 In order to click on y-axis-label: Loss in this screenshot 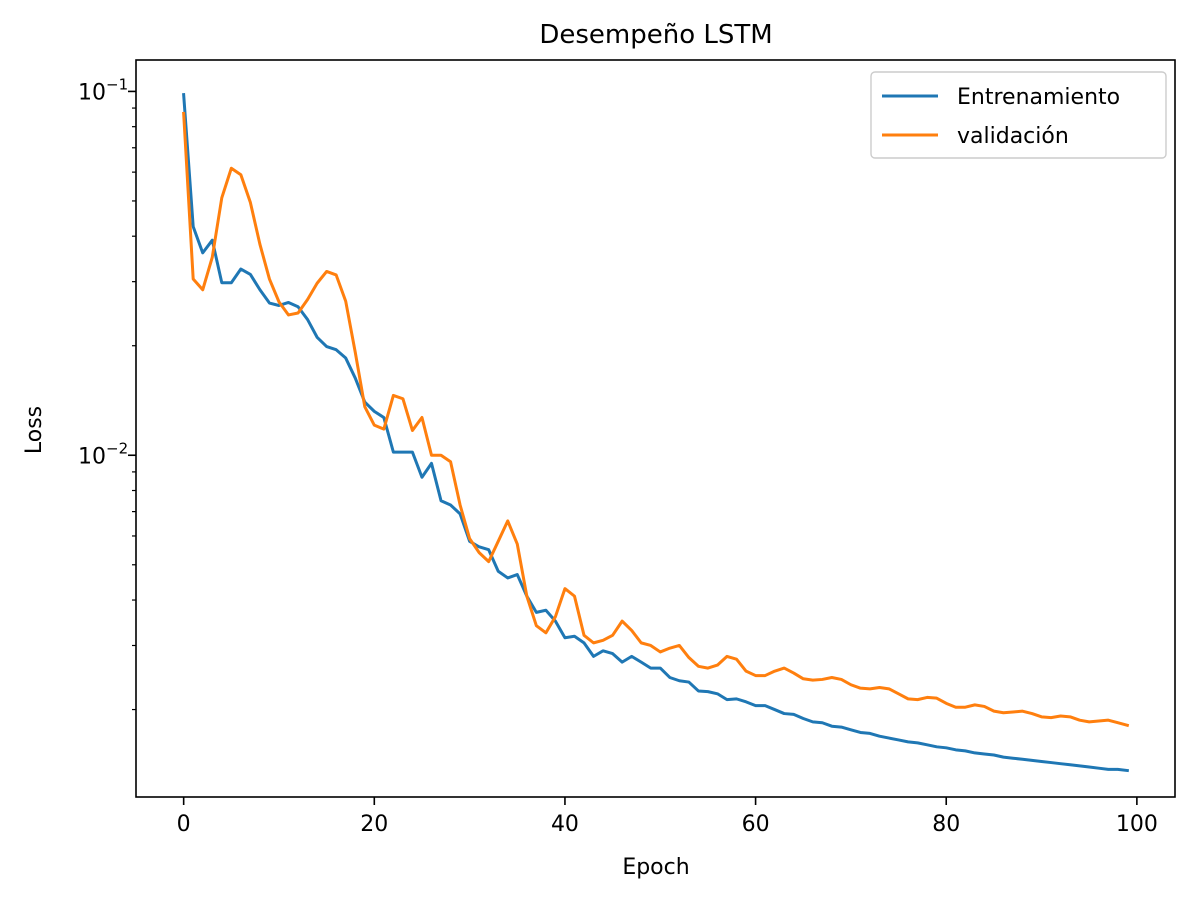, I will do `click(34, 430)`.